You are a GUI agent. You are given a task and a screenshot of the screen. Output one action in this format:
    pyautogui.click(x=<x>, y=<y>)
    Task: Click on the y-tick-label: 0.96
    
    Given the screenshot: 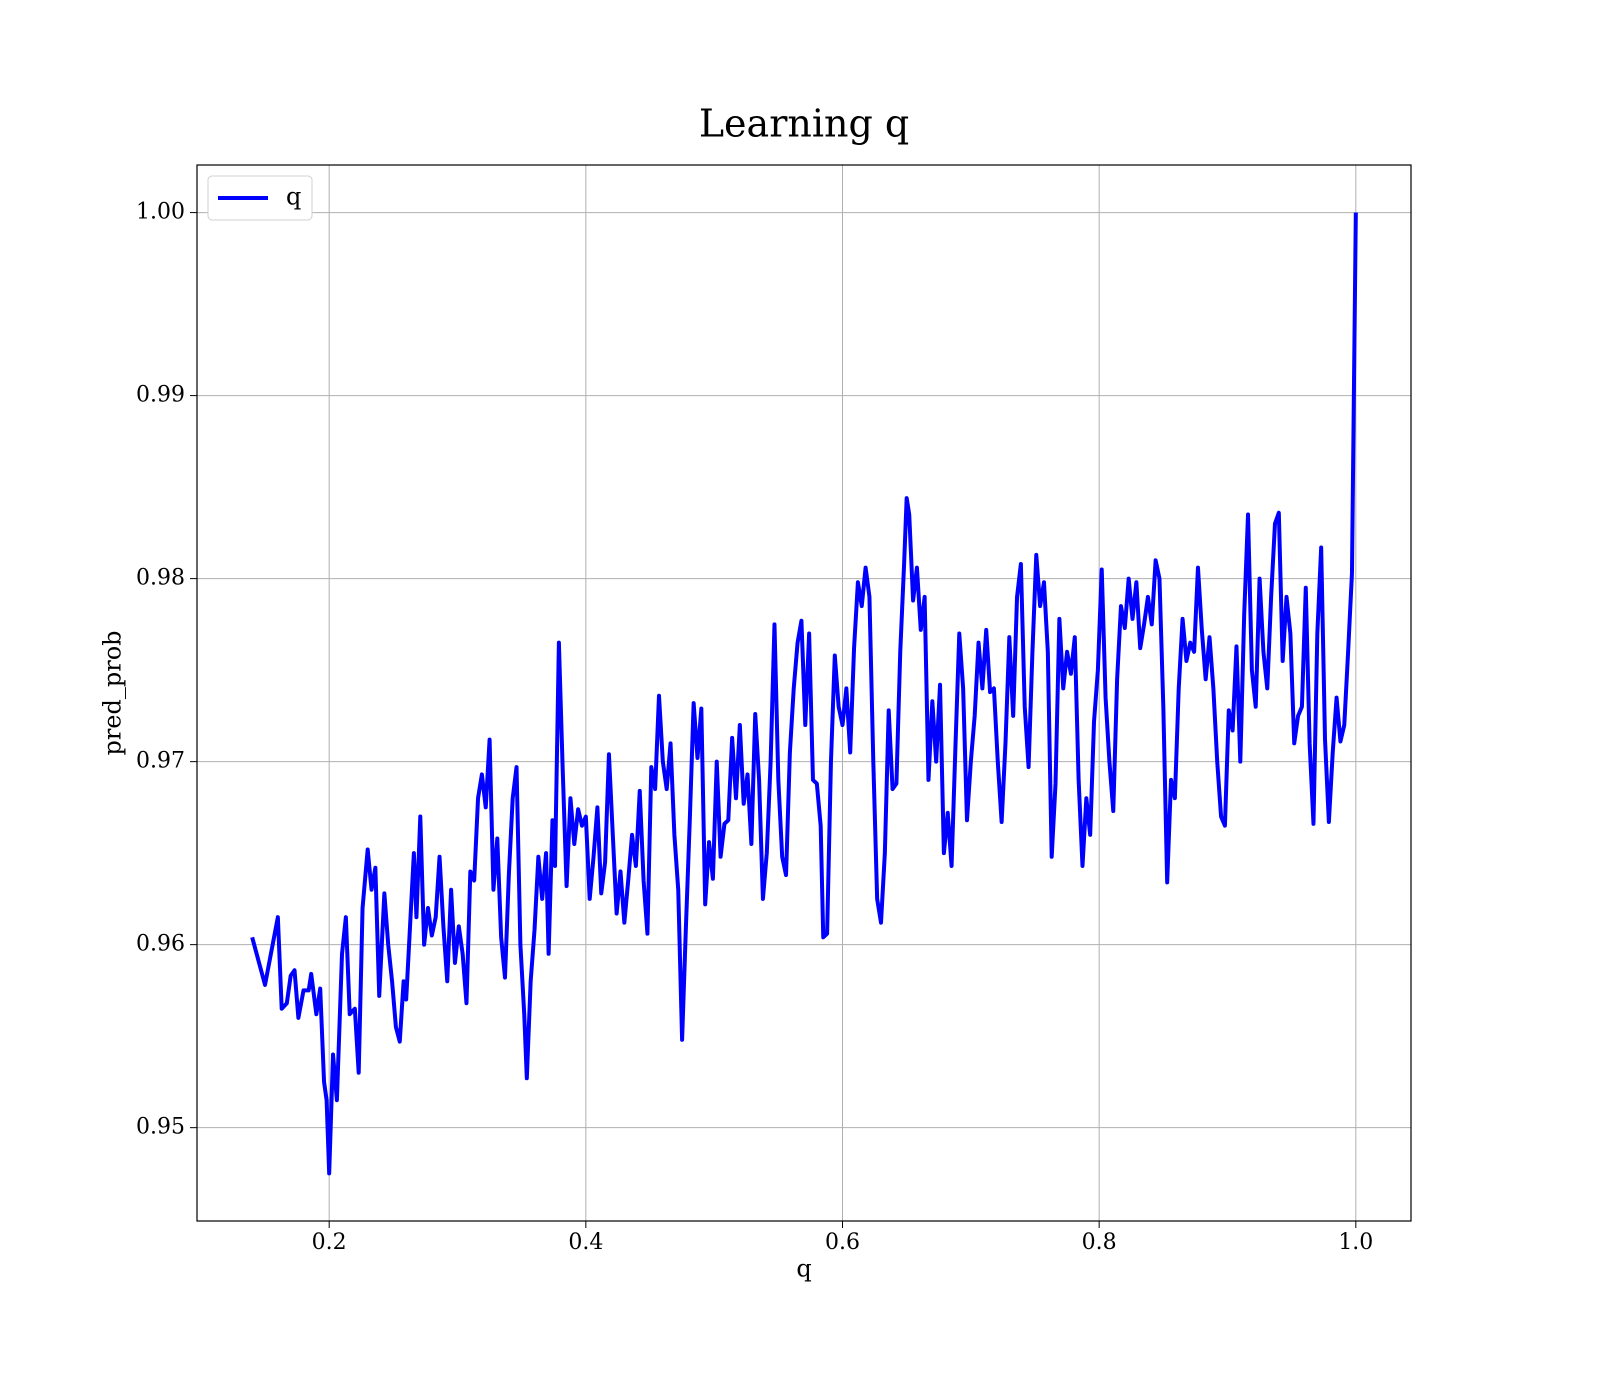 What is the action you would take?
    pyautogui.click(x=160, y=944)
    